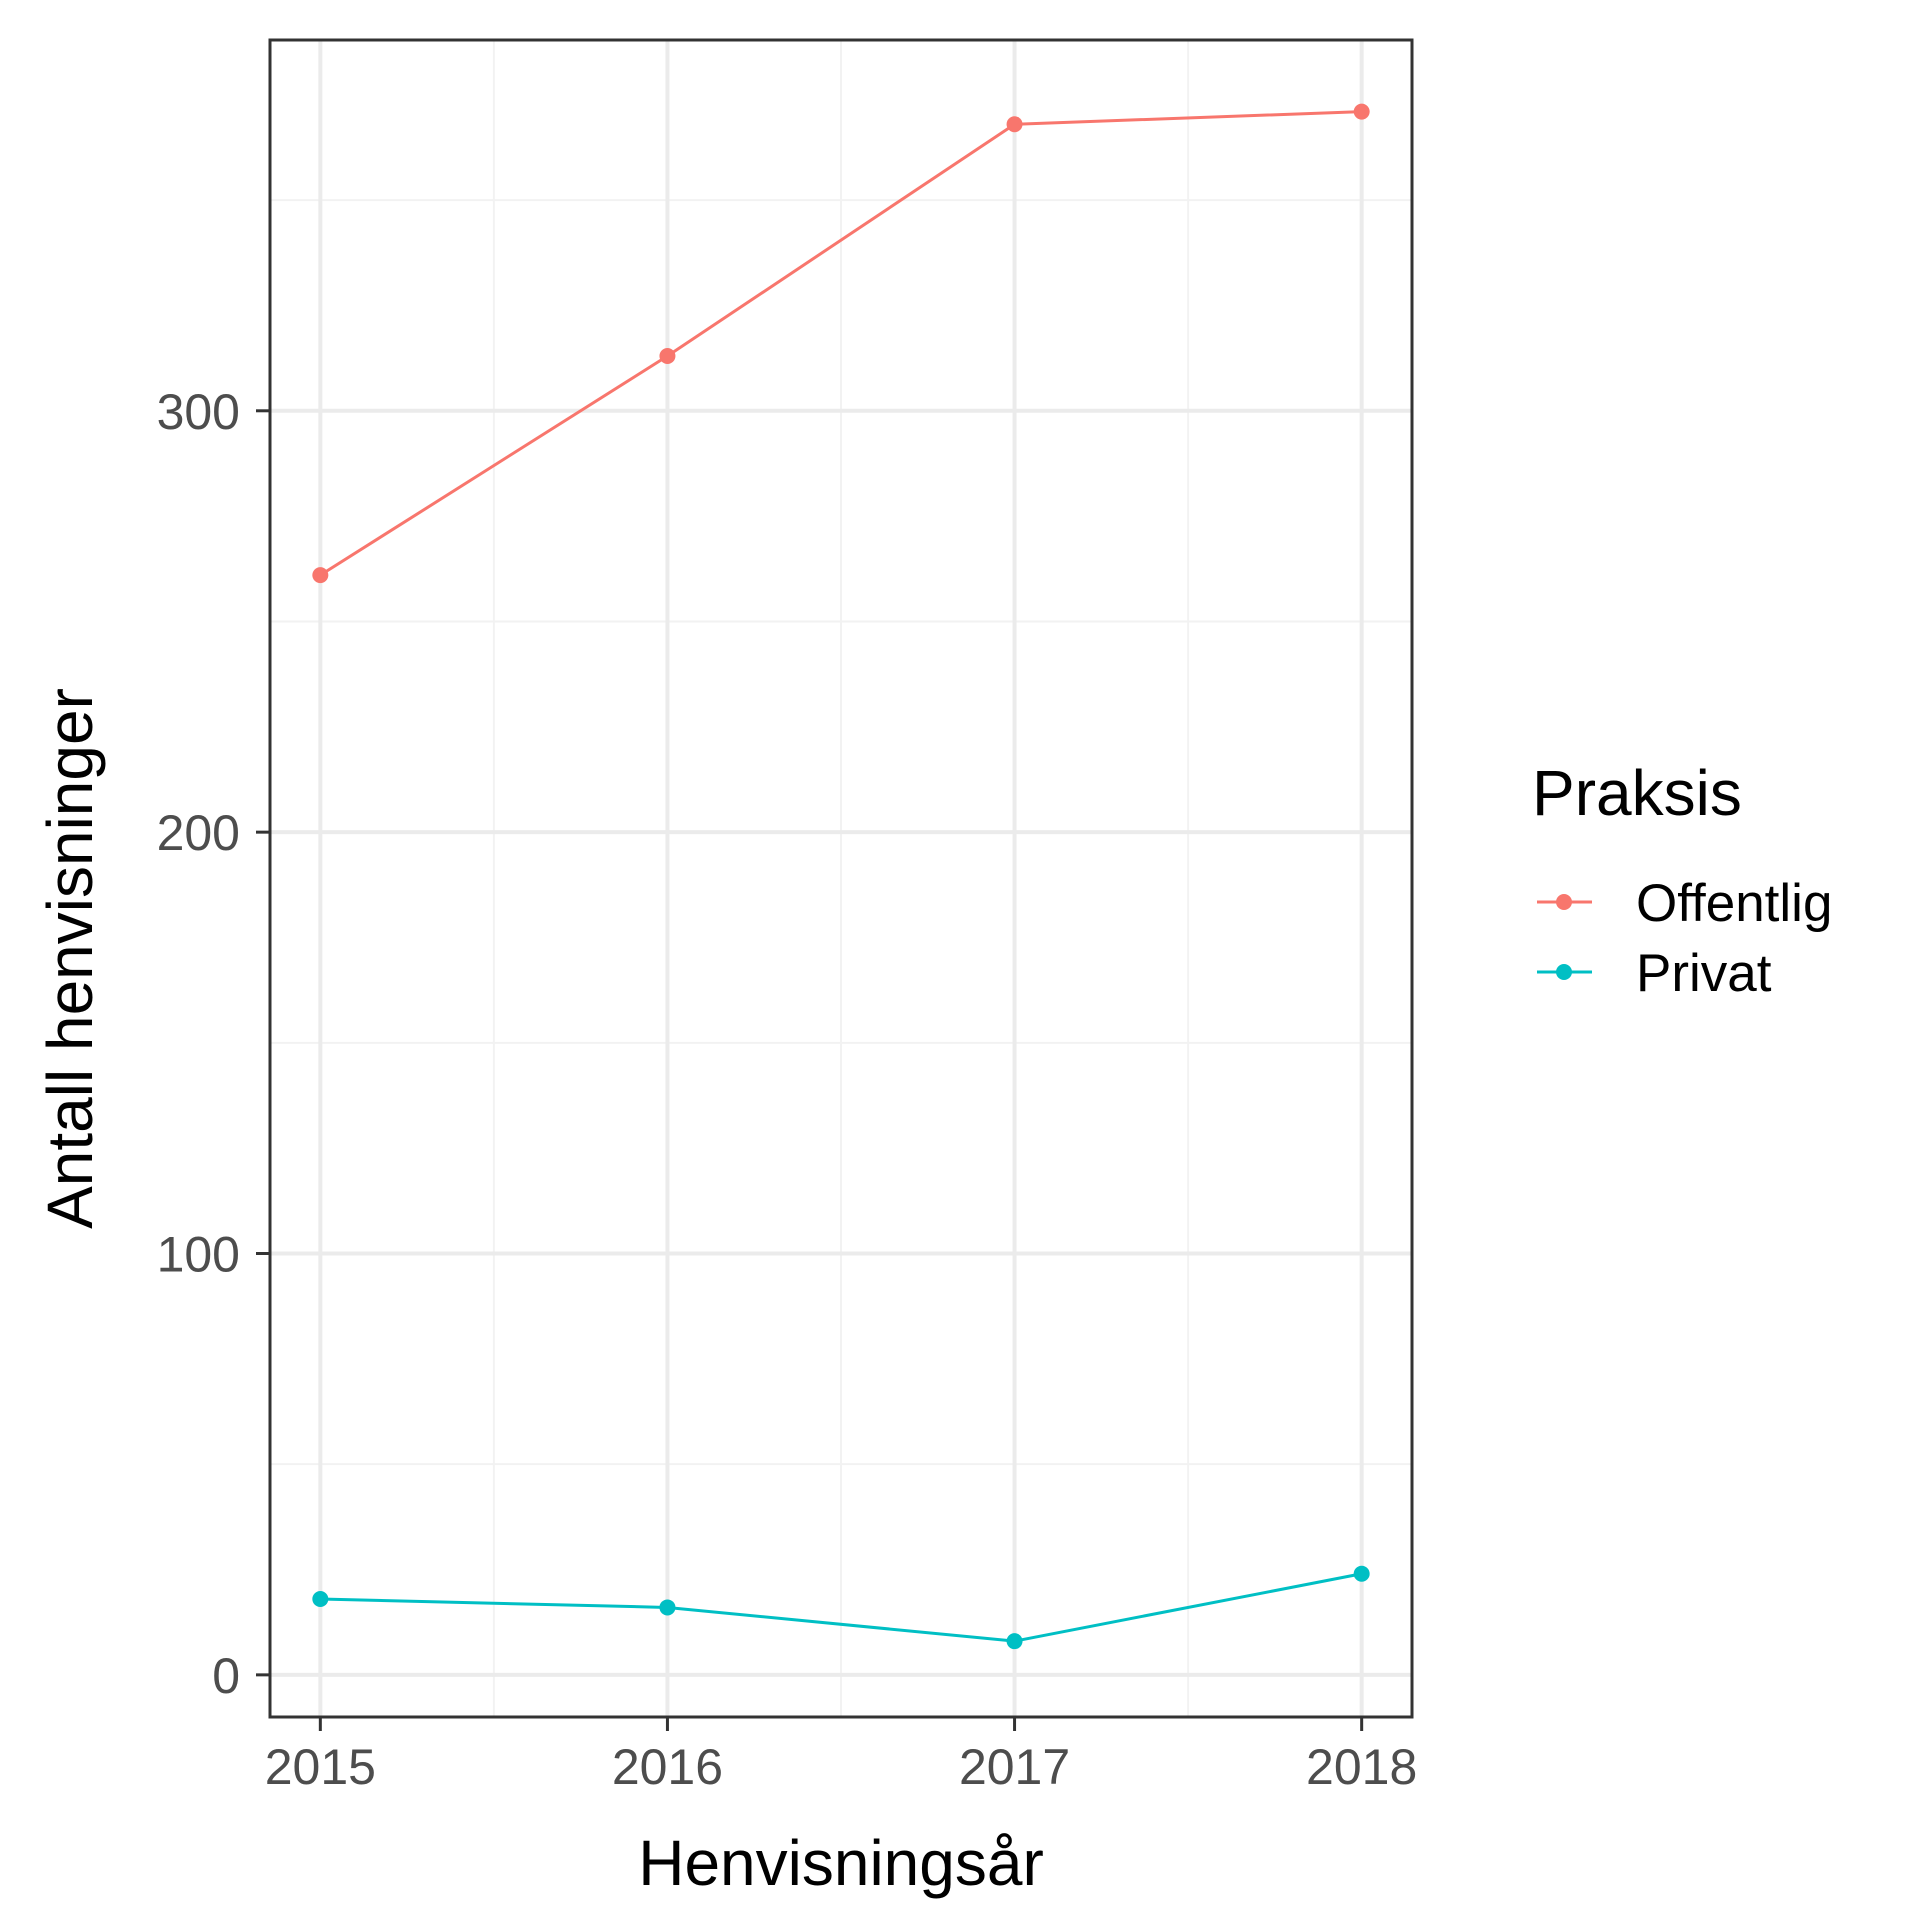 The height and width of the screenshot is (1920, 1920). What do you see at coordinates (213, 1044) in the screenshot?
I see `y-axis: 0 100 200 300` at bounding box center [213, 1044].